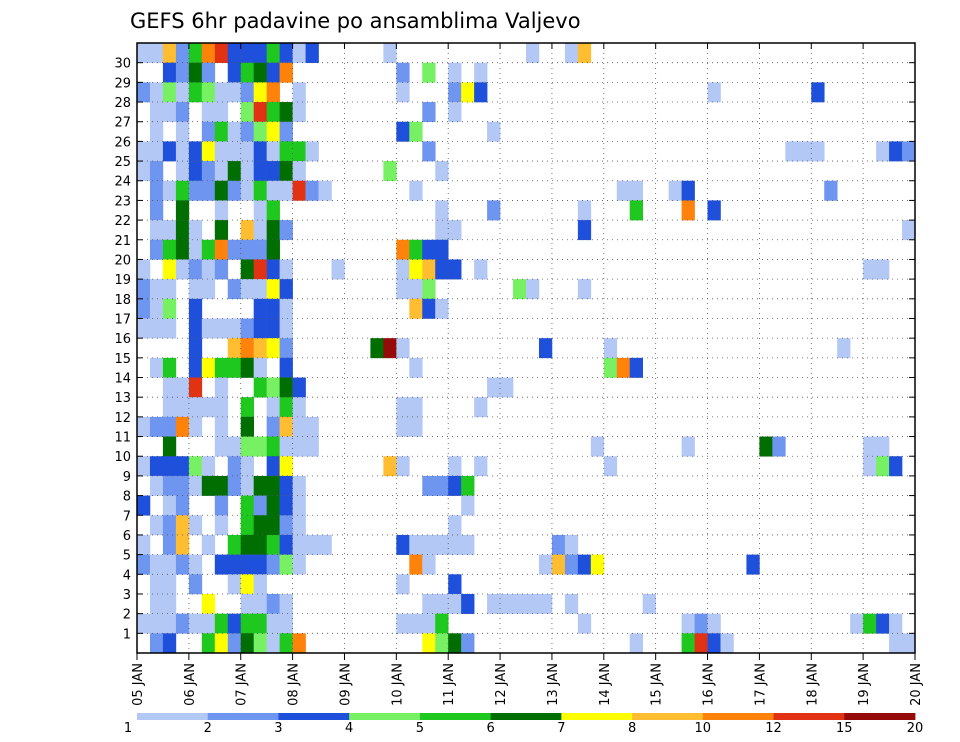 The image size is (960, 742). What do you see at coordinates (242, 684) in the screenshot?
I see `x-tick-label: 07 JAN` at bounding box center [242, 684].